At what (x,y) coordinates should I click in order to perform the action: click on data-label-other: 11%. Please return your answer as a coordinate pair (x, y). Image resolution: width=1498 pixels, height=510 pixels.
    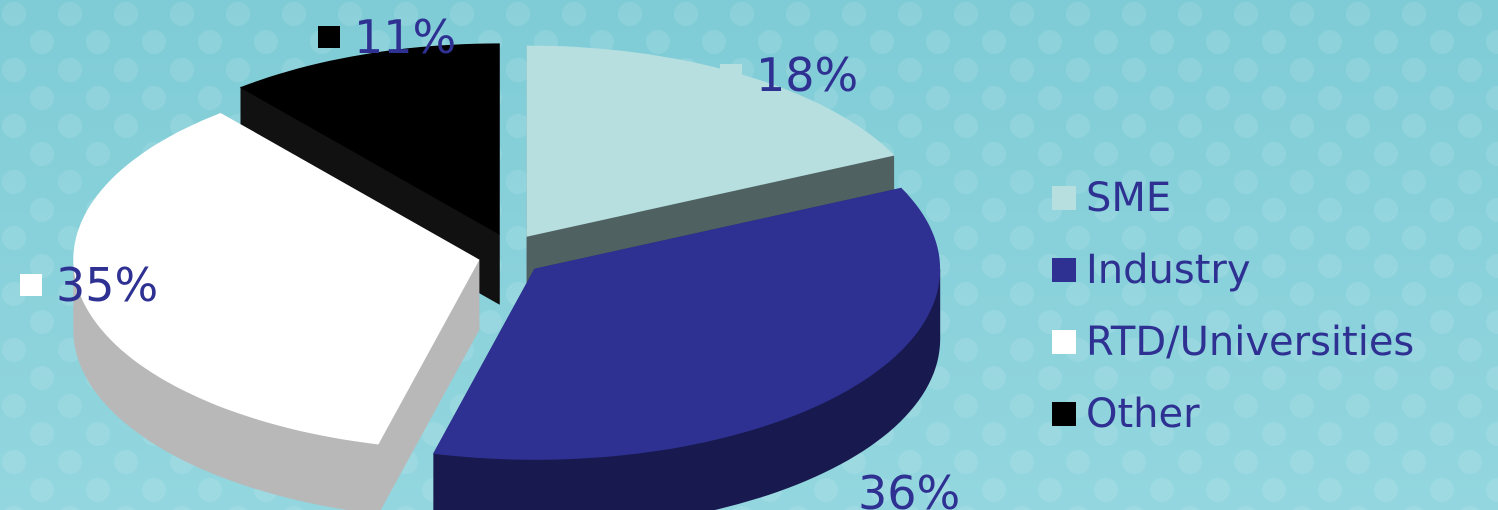
    Looking at the image, I should click on (387, 37).